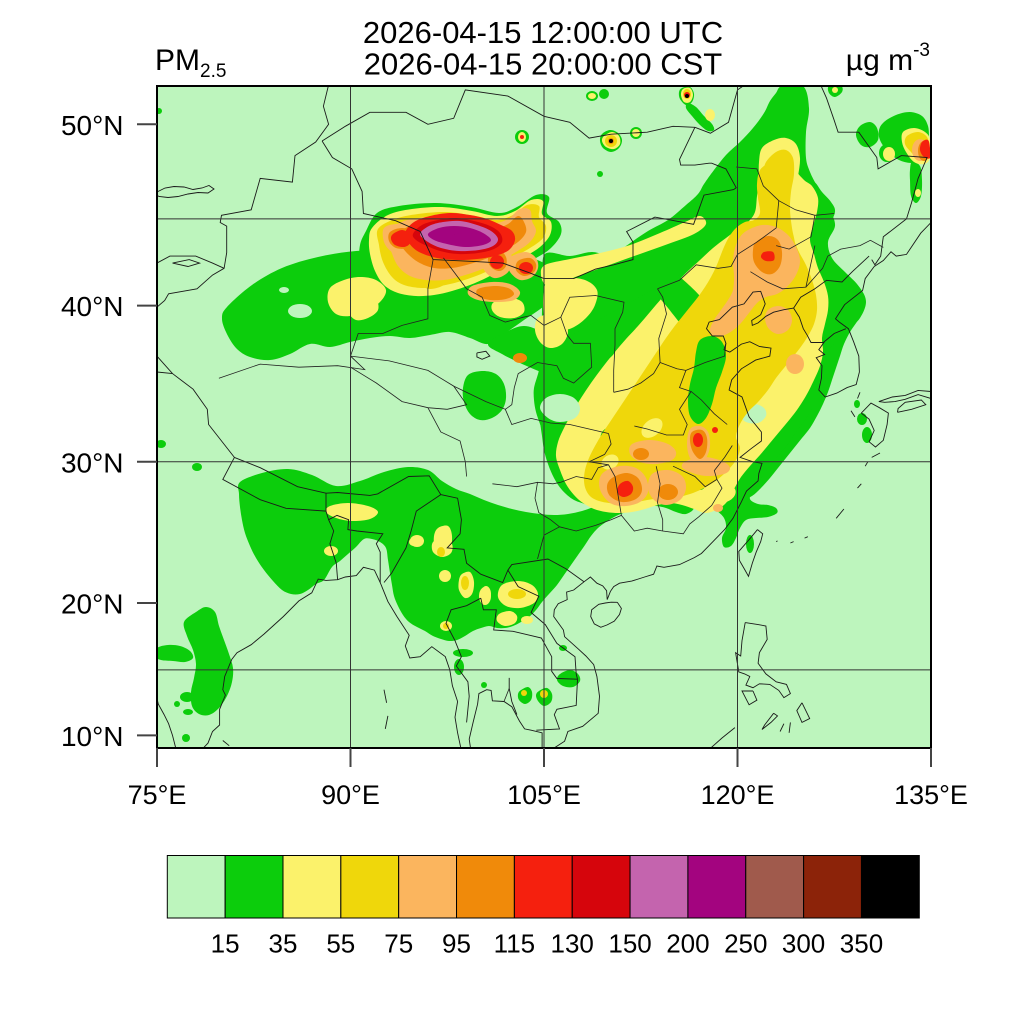 Image resolution: width=1024 pixels, height=1024 pixels. I want to click on svg-text: 35, so click(283, 944).